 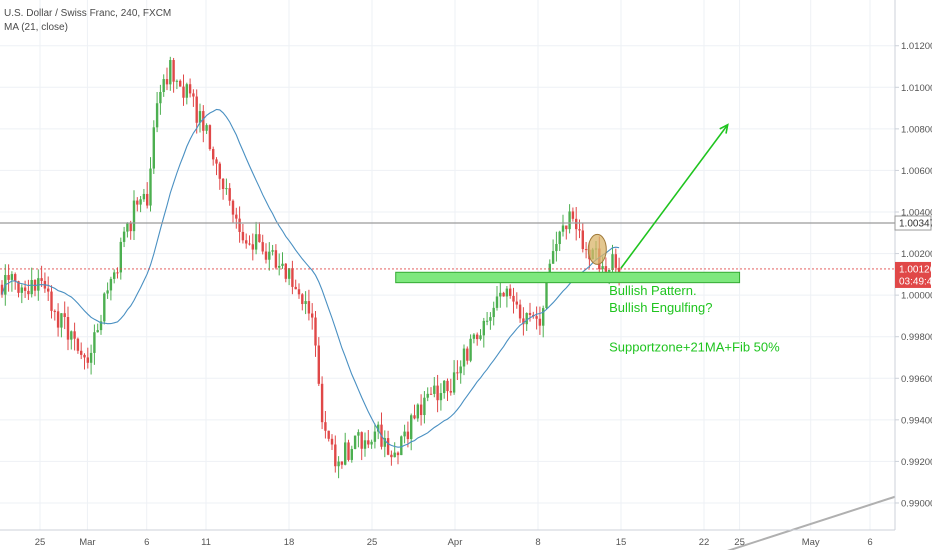 What do you see at coordinates (916, 462) in the screenshot?
I see `price-tick-label: 0.99200` at bounding box center [916, 462].